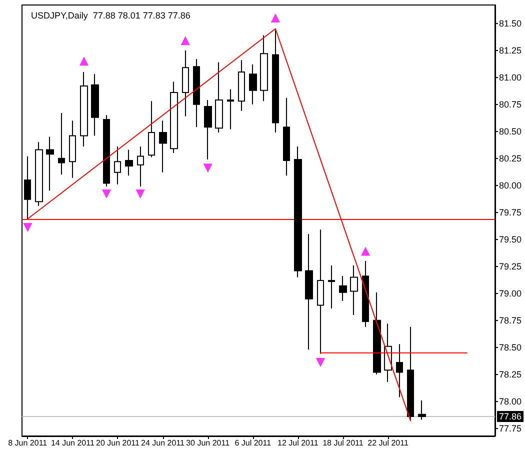  What do you see at coordinates (510, 347) in the screenshot?
I see `y-tick-label: 78.50` at bounding box center [510, 347].